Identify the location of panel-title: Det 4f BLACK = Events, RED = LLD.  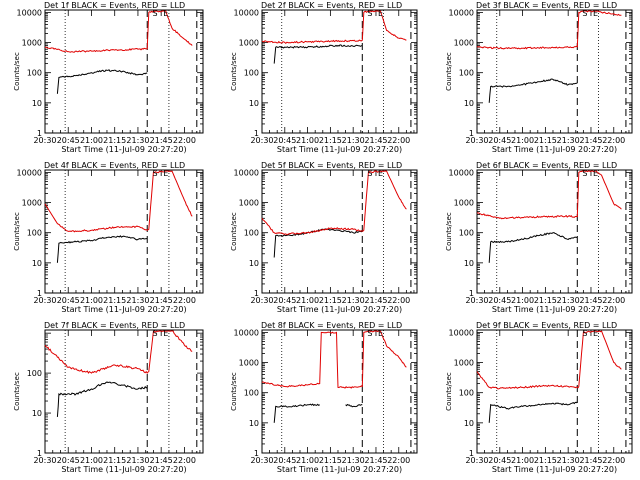
(114, 165).